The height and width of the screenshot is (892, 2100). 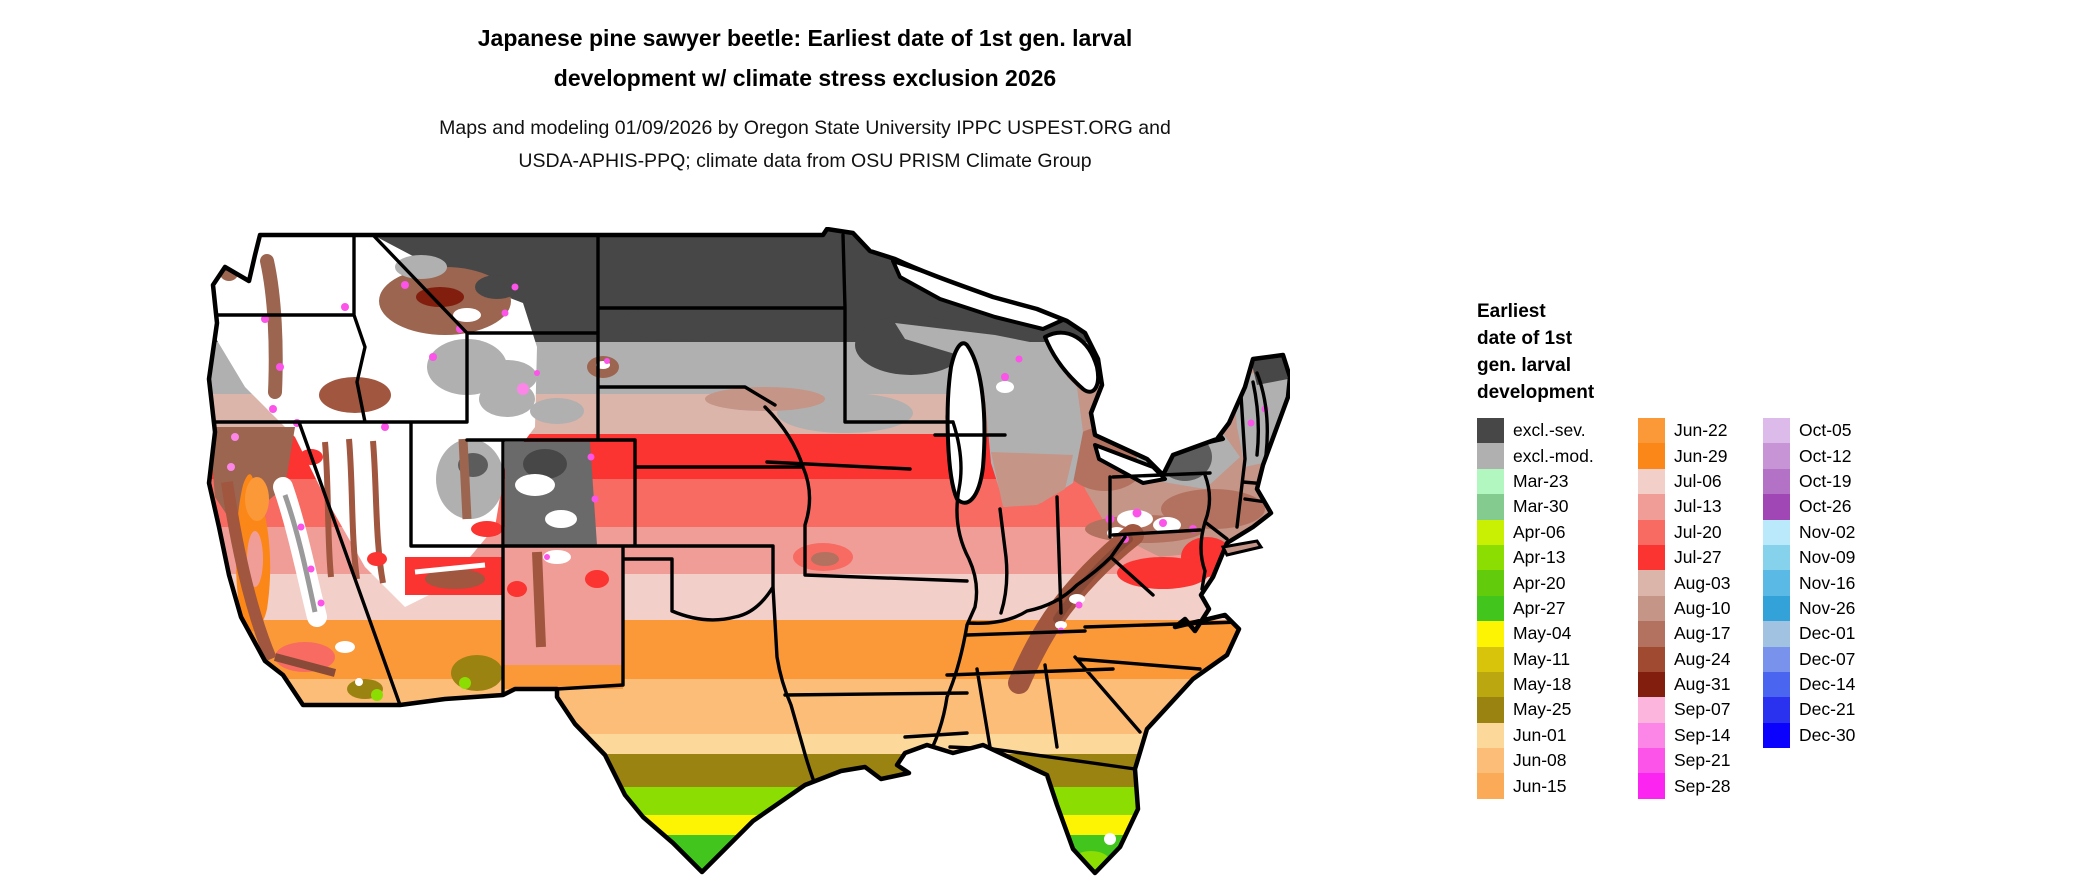 What do you see at coordinates (1827, 531) in the screenshot?
I see `legend-entry-label: Nov-02` at bounding box center [1827, 531].